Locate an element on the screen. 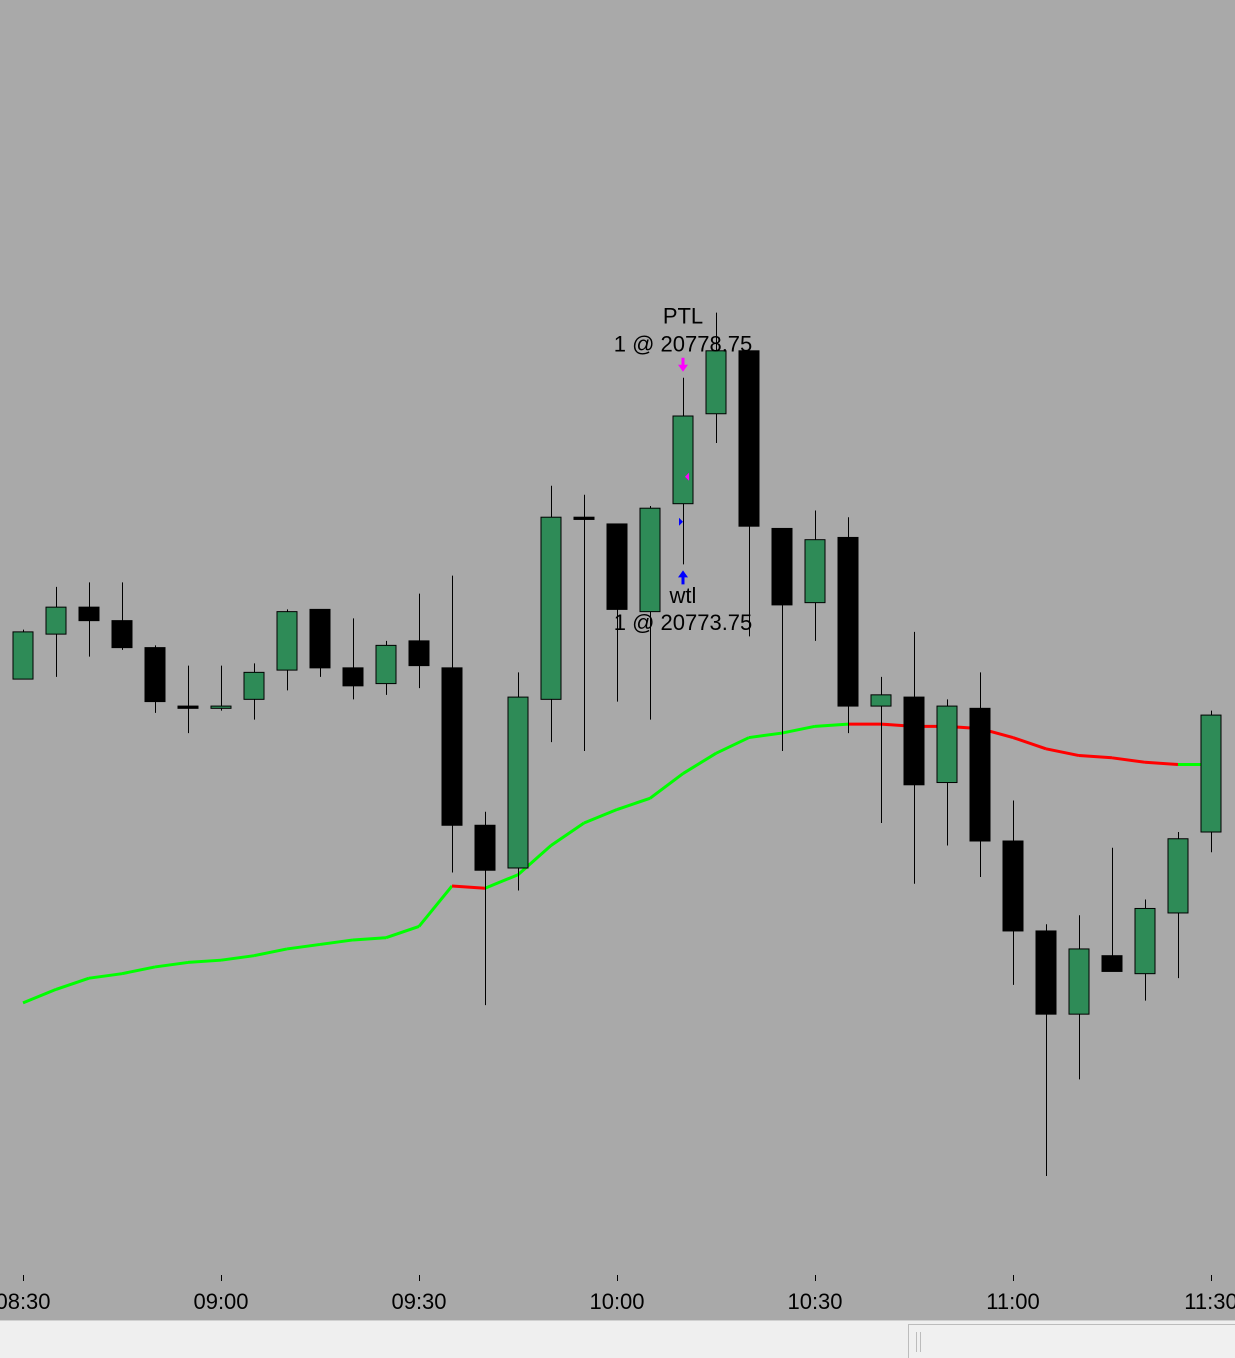 Image resolution: width=1235 pixels, height=1358 pixels. scrollbar-thumb is located at coordinates (1071, 1341).